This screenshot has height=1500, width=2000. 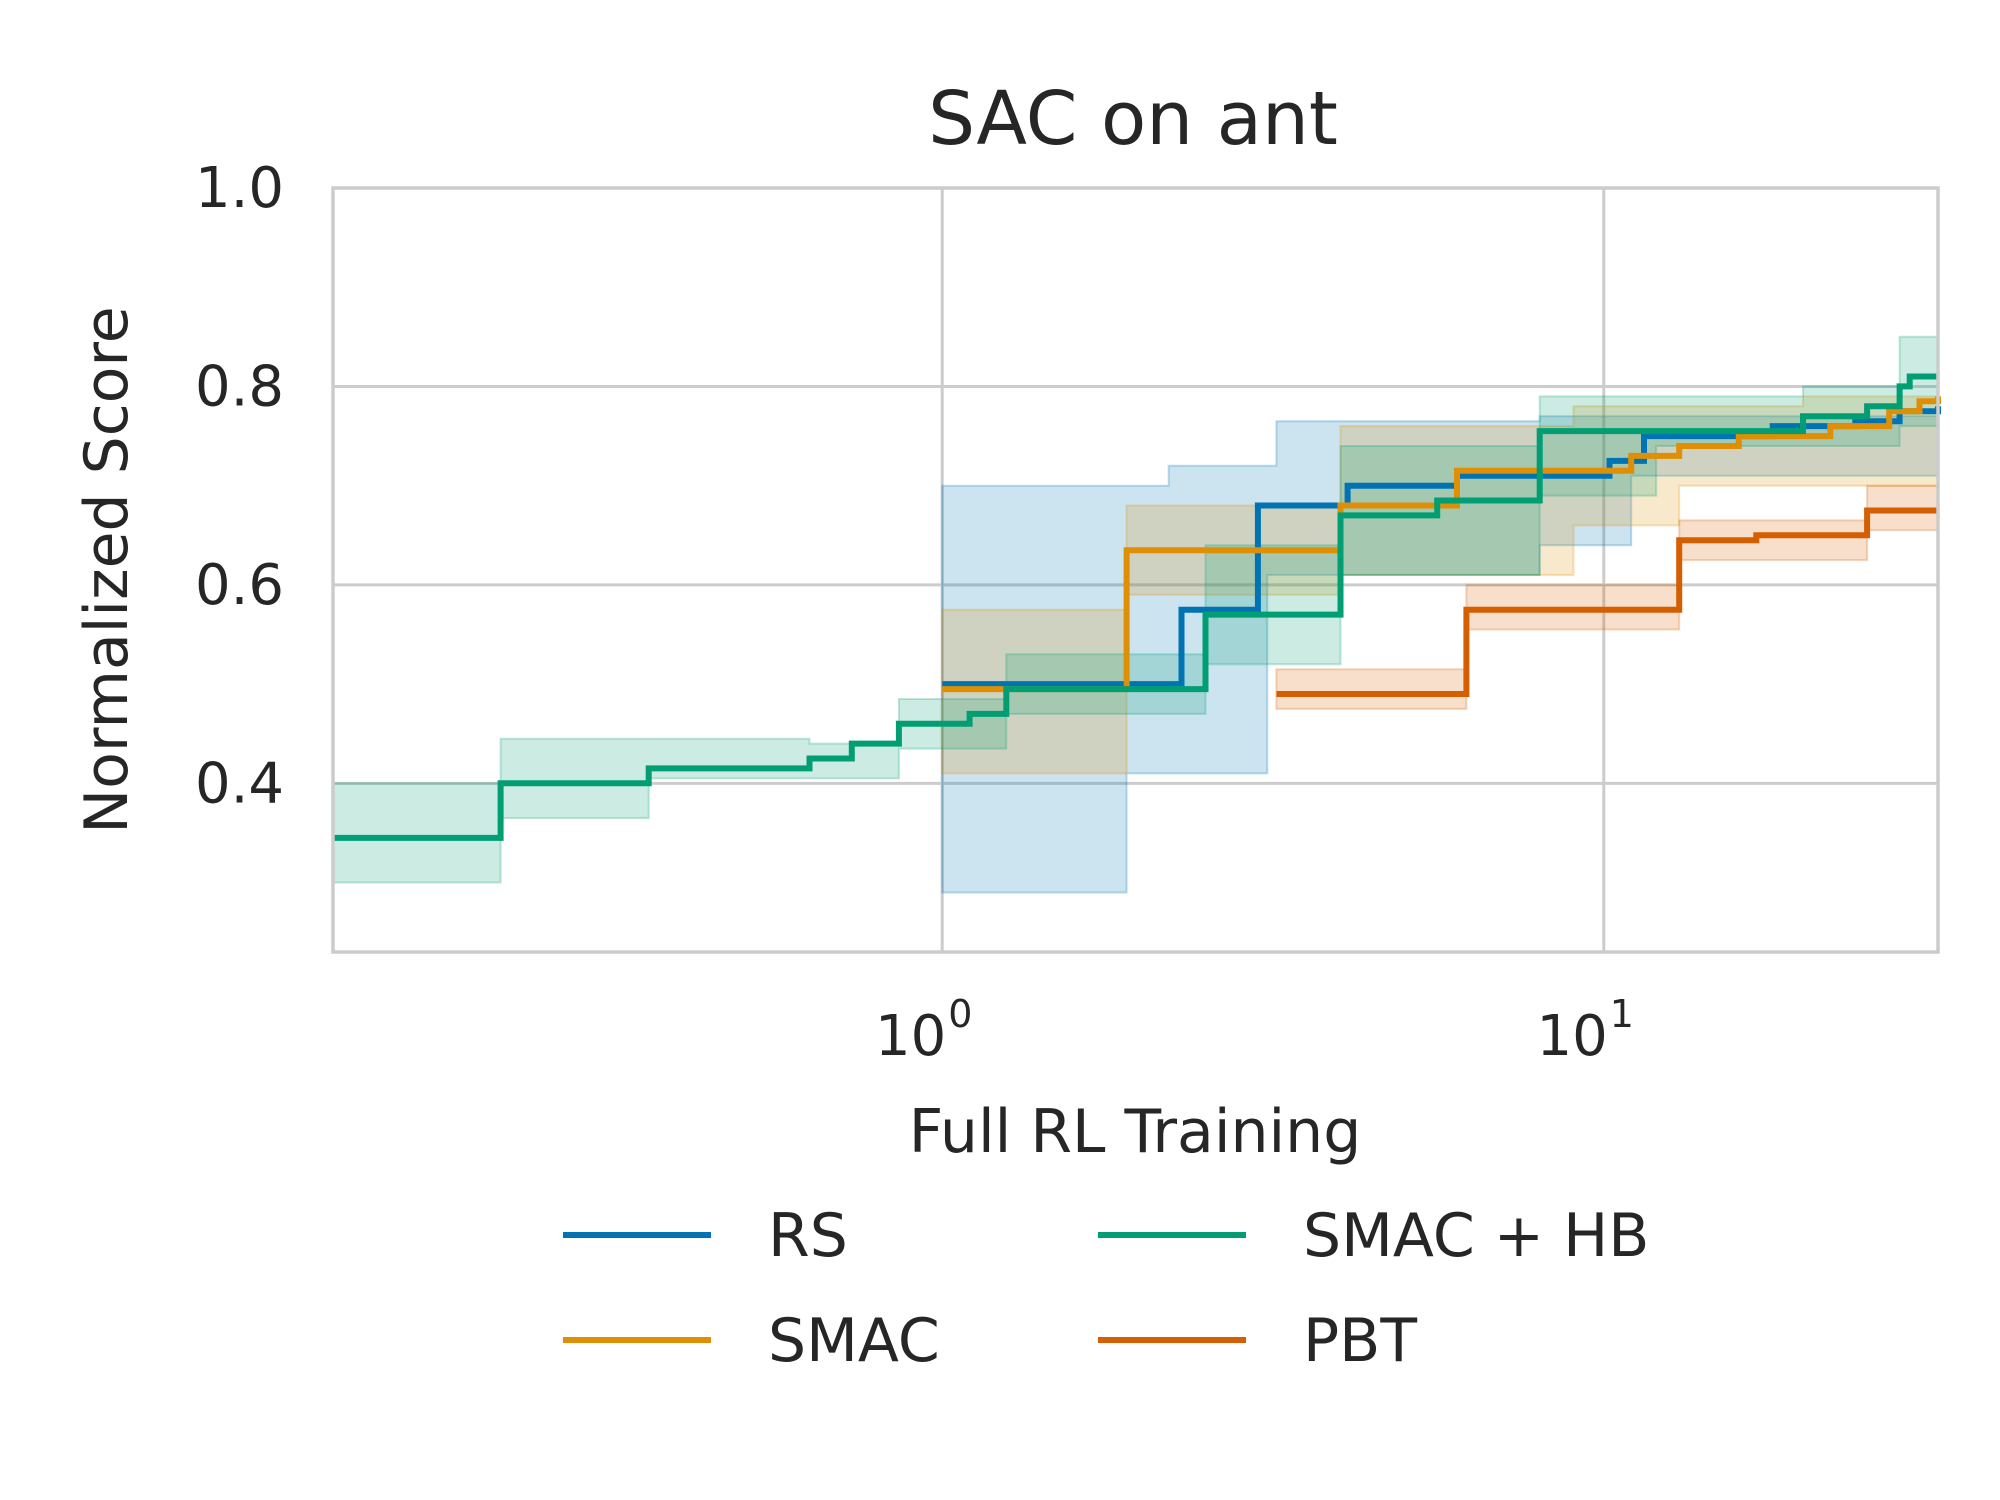 I want to click on legend-label-smac: SMAC, so click(x=854, y=1341).